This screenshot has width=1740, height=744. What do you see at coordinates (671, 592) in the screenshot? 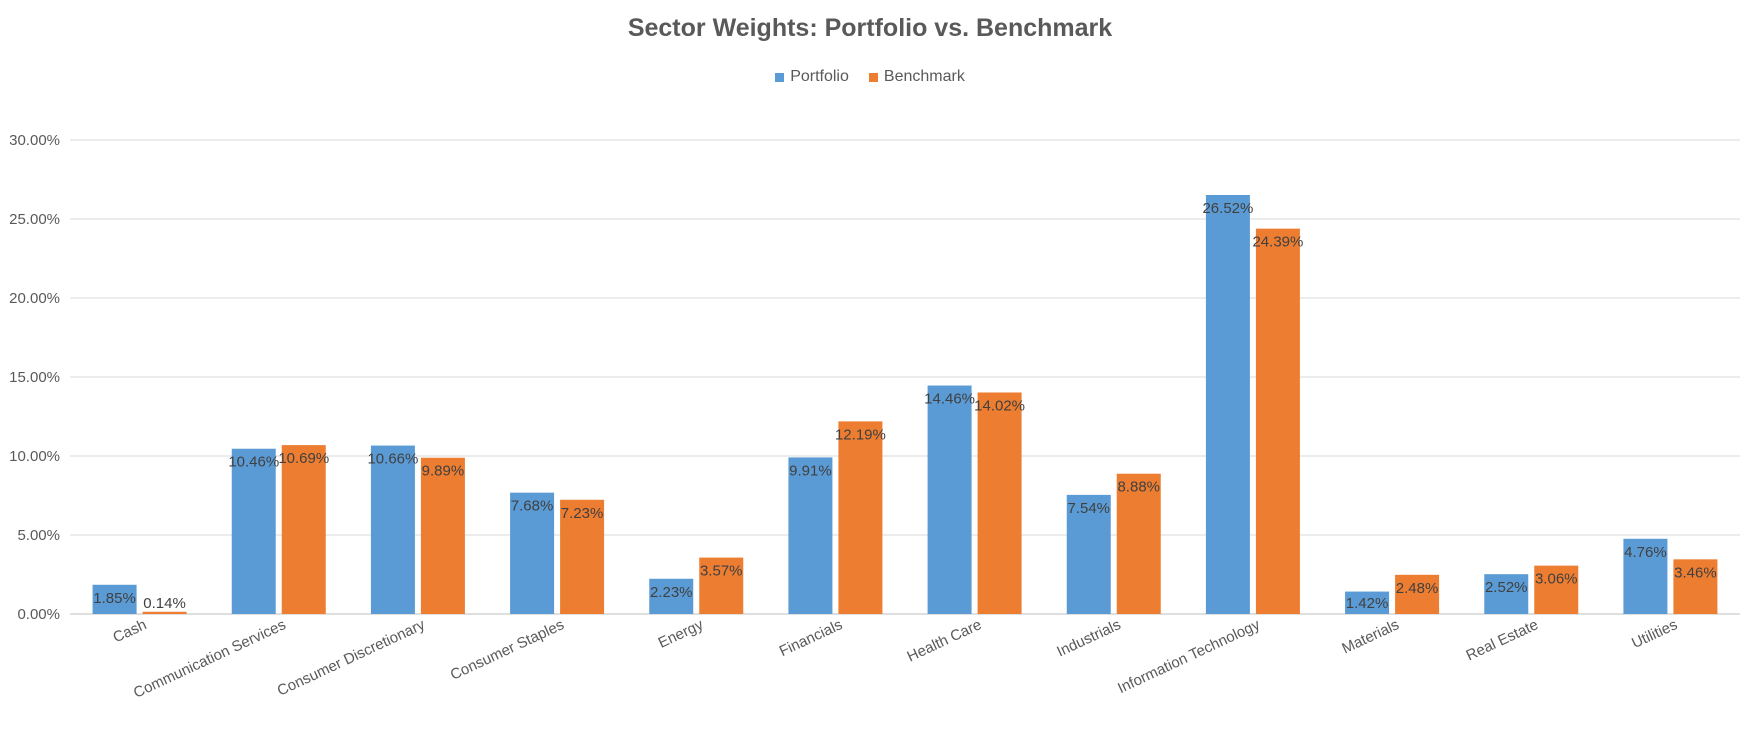
I see `data-label: 2.23%` at bounding box center [671, 592].